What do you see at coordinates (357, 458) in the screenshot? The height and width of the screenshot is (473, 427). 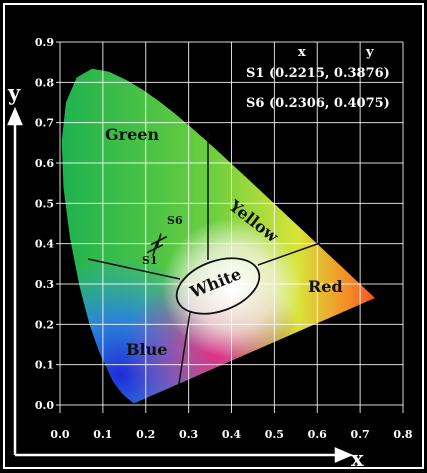 I see `x-axis-label: x` at bounding box center [357, 458].